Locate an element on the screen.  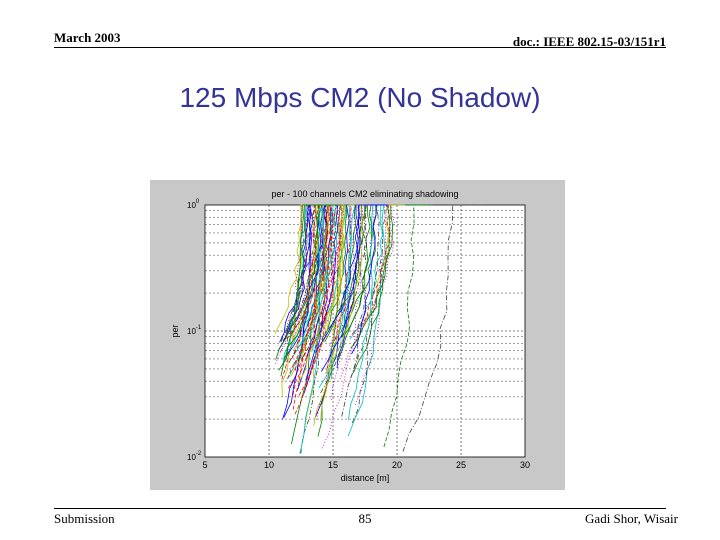
x-tick-label: 25 is located at coordinates (461, 465).